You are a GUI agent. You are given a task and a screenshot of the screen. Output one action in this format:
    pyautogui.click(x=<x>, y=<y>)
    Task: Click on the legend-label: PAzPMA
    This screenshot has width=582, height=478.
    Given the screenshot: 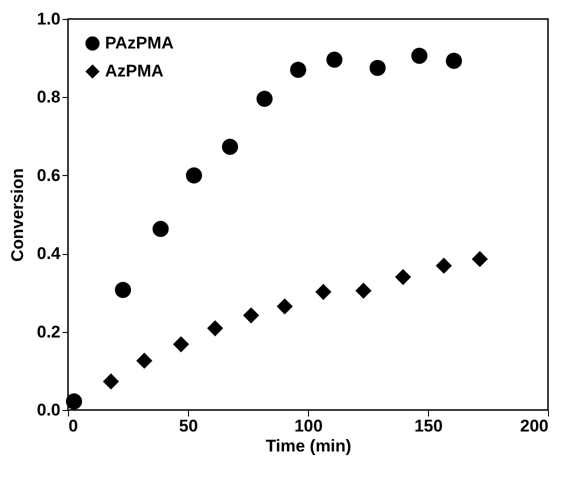 What is the action you would take?
    pyautogui.click(x=139, y=43)
    